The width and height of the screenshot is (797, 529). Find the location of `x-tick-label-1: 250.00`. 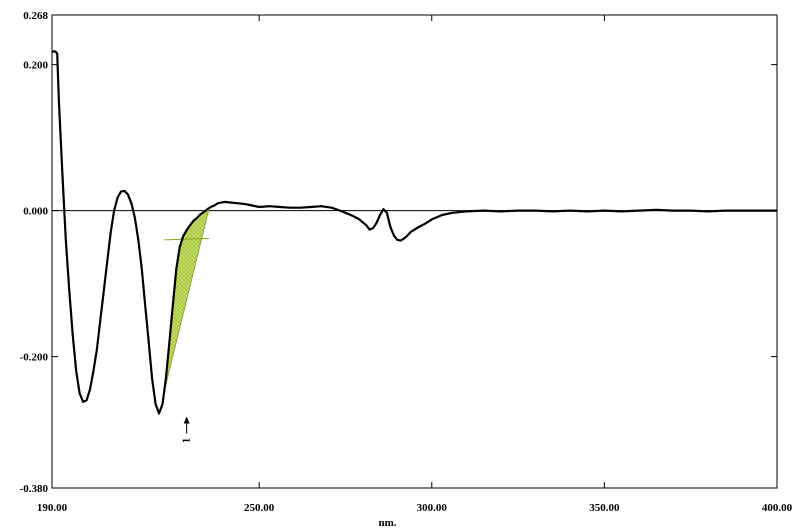

x-tick-label-1: 250.00 is located at coordinates (259, 508).